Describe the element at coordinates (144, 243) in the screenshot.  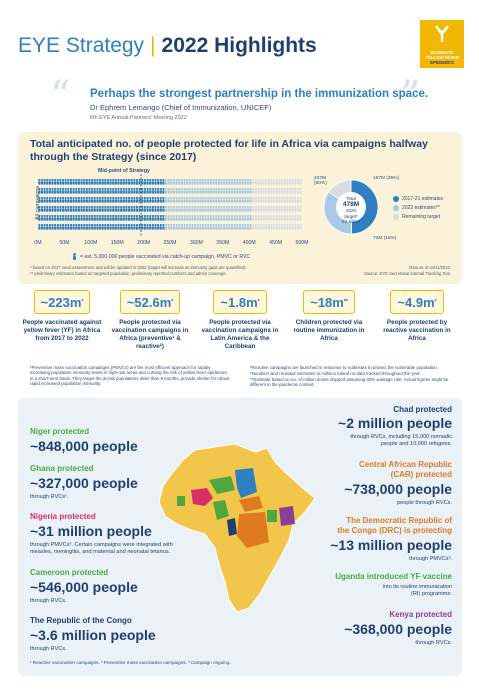
I see `x-tick-label: 200M` at that location.